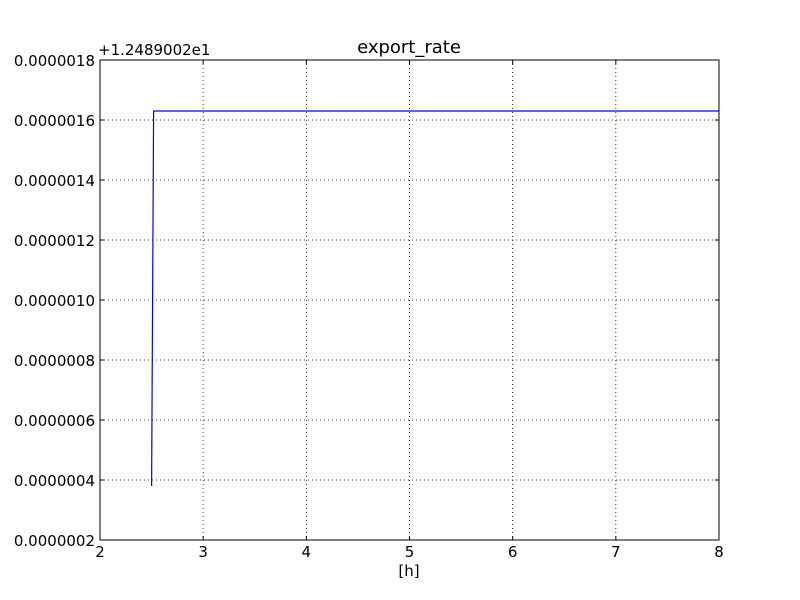 The height and width of the screenshot is (600, 800). I want to click on y-tick-label: 0.0000010, so click(54, 301).